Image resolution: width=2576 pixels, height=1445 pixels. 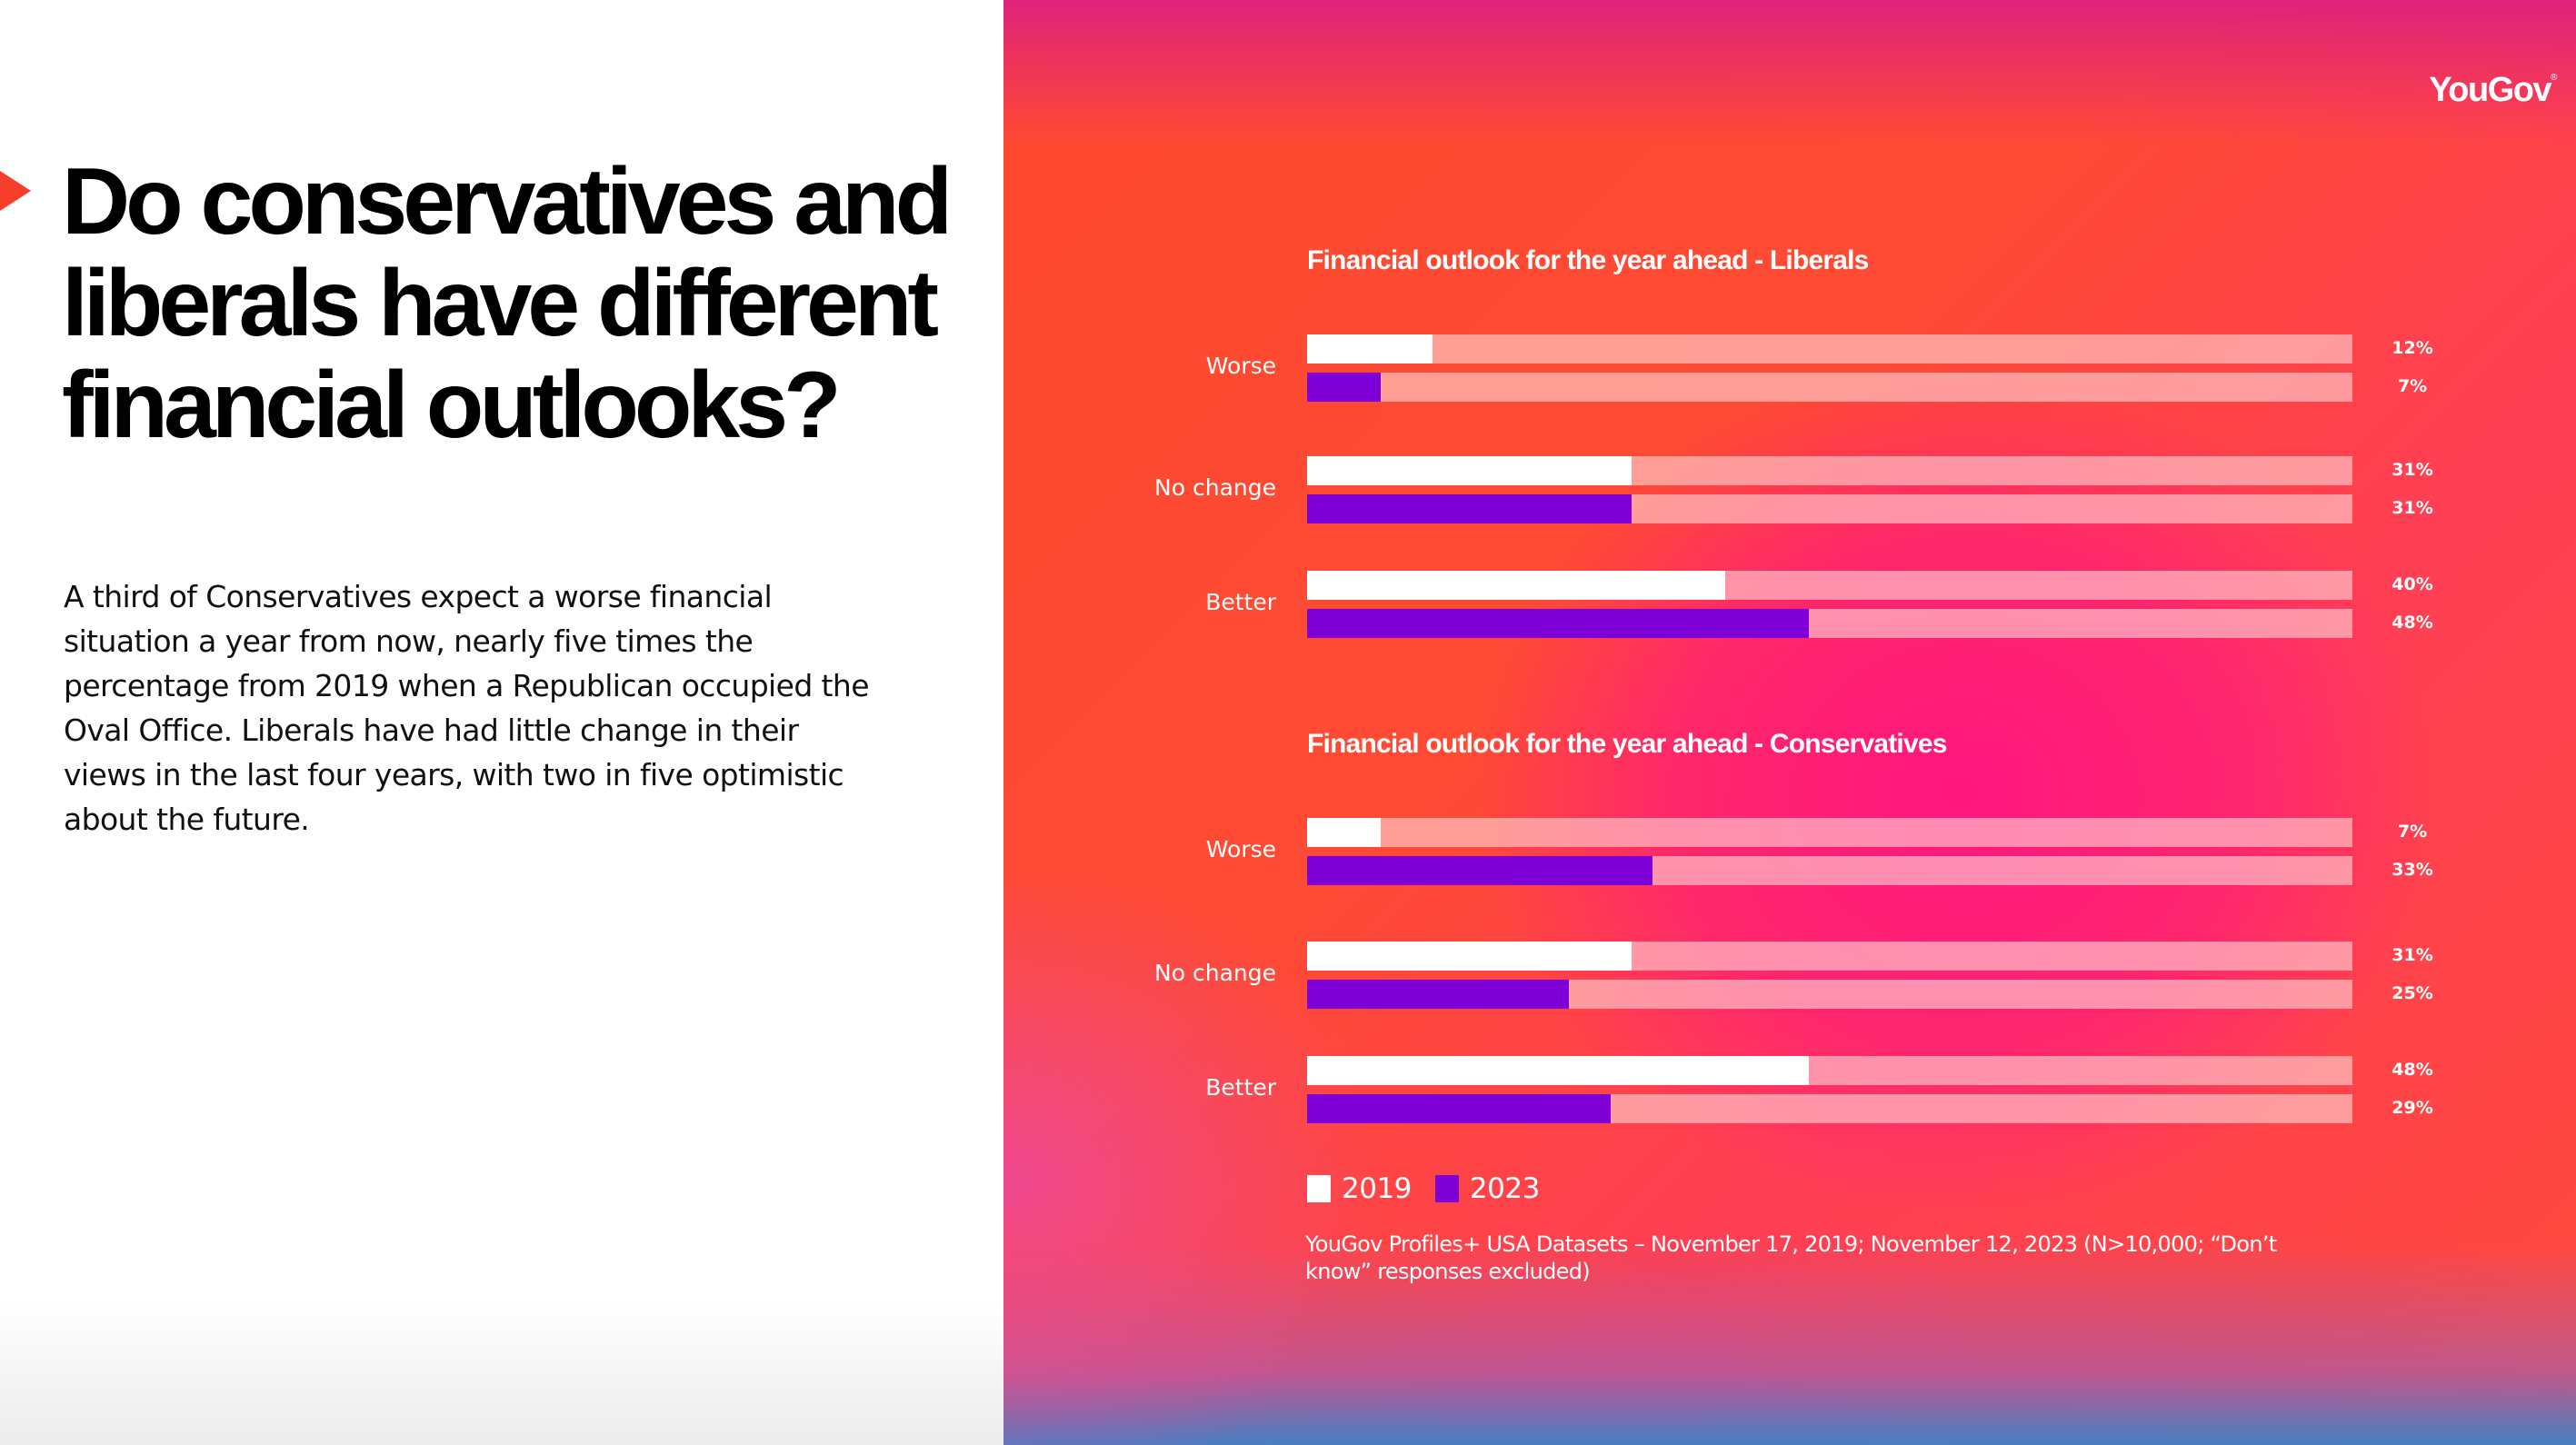 I want to click on value-label: 40%, so click(x=2412, y=584).